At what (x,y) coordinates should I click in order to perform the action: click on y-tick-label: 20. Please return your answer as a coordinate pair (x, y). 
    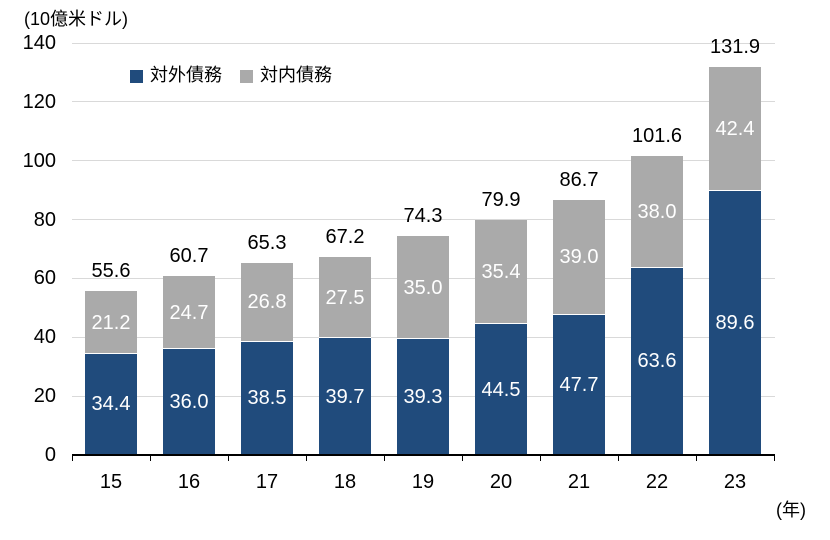
    Looking at the image, I should click on (44, 396).